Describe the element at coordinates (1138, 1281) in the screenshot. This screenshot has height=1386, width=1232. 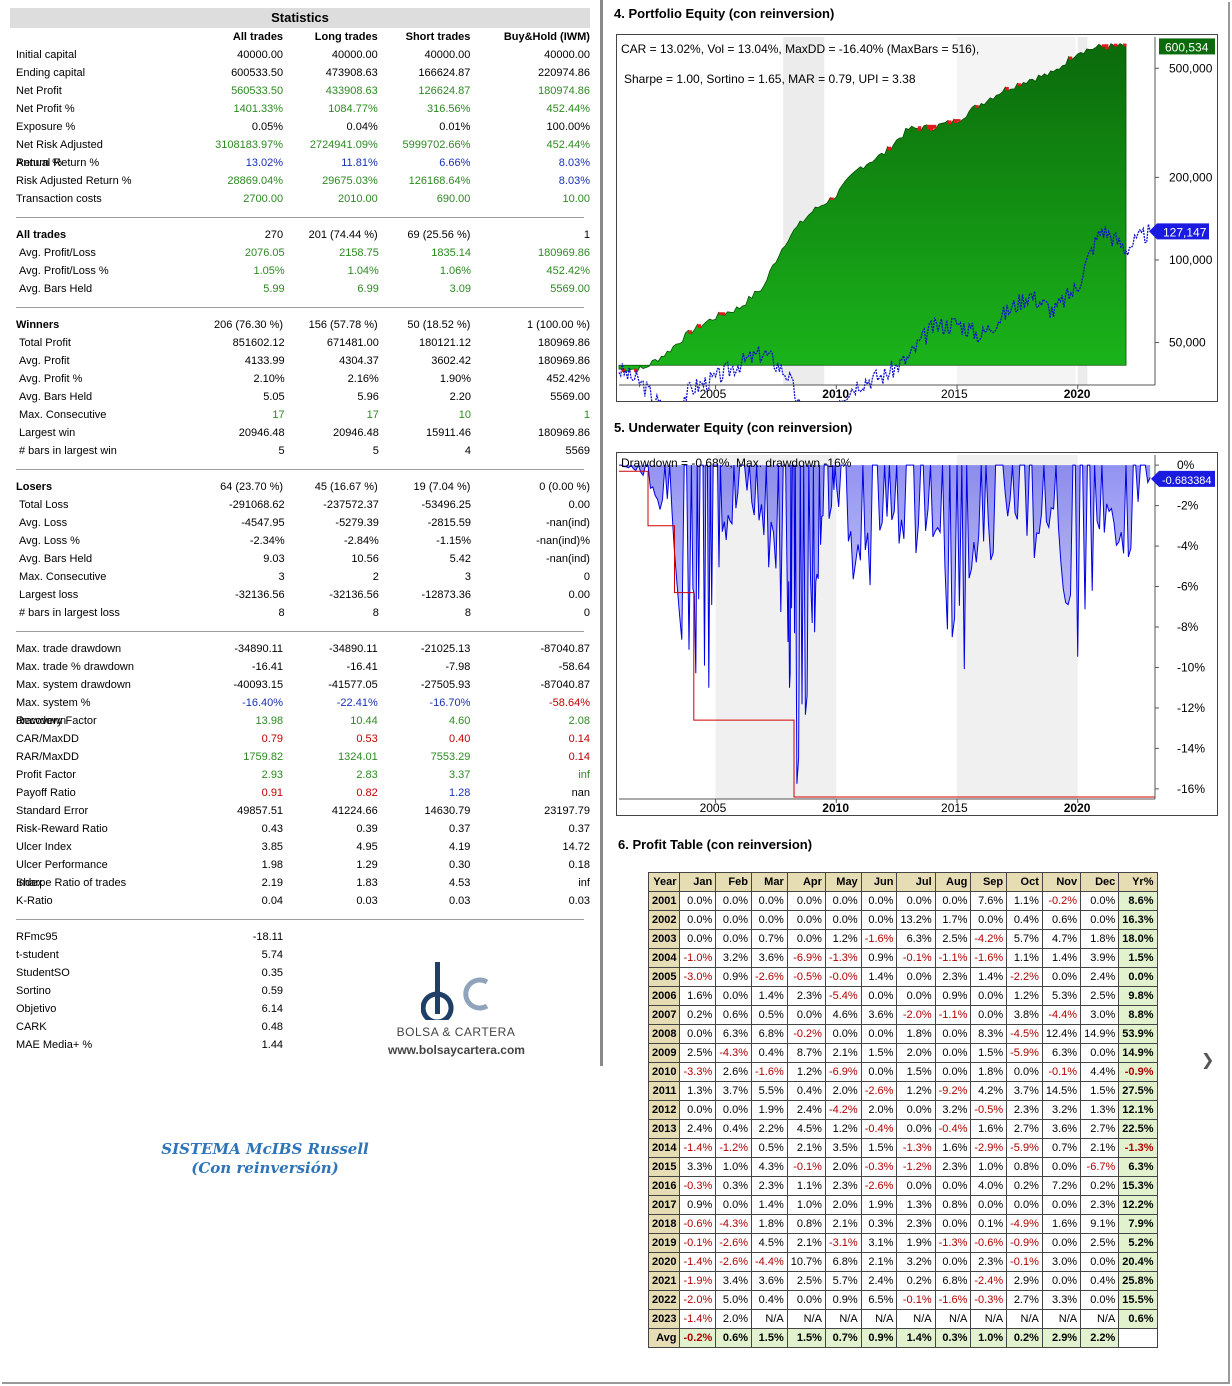
I see `profit-table-cell: 25.8%` at that location.